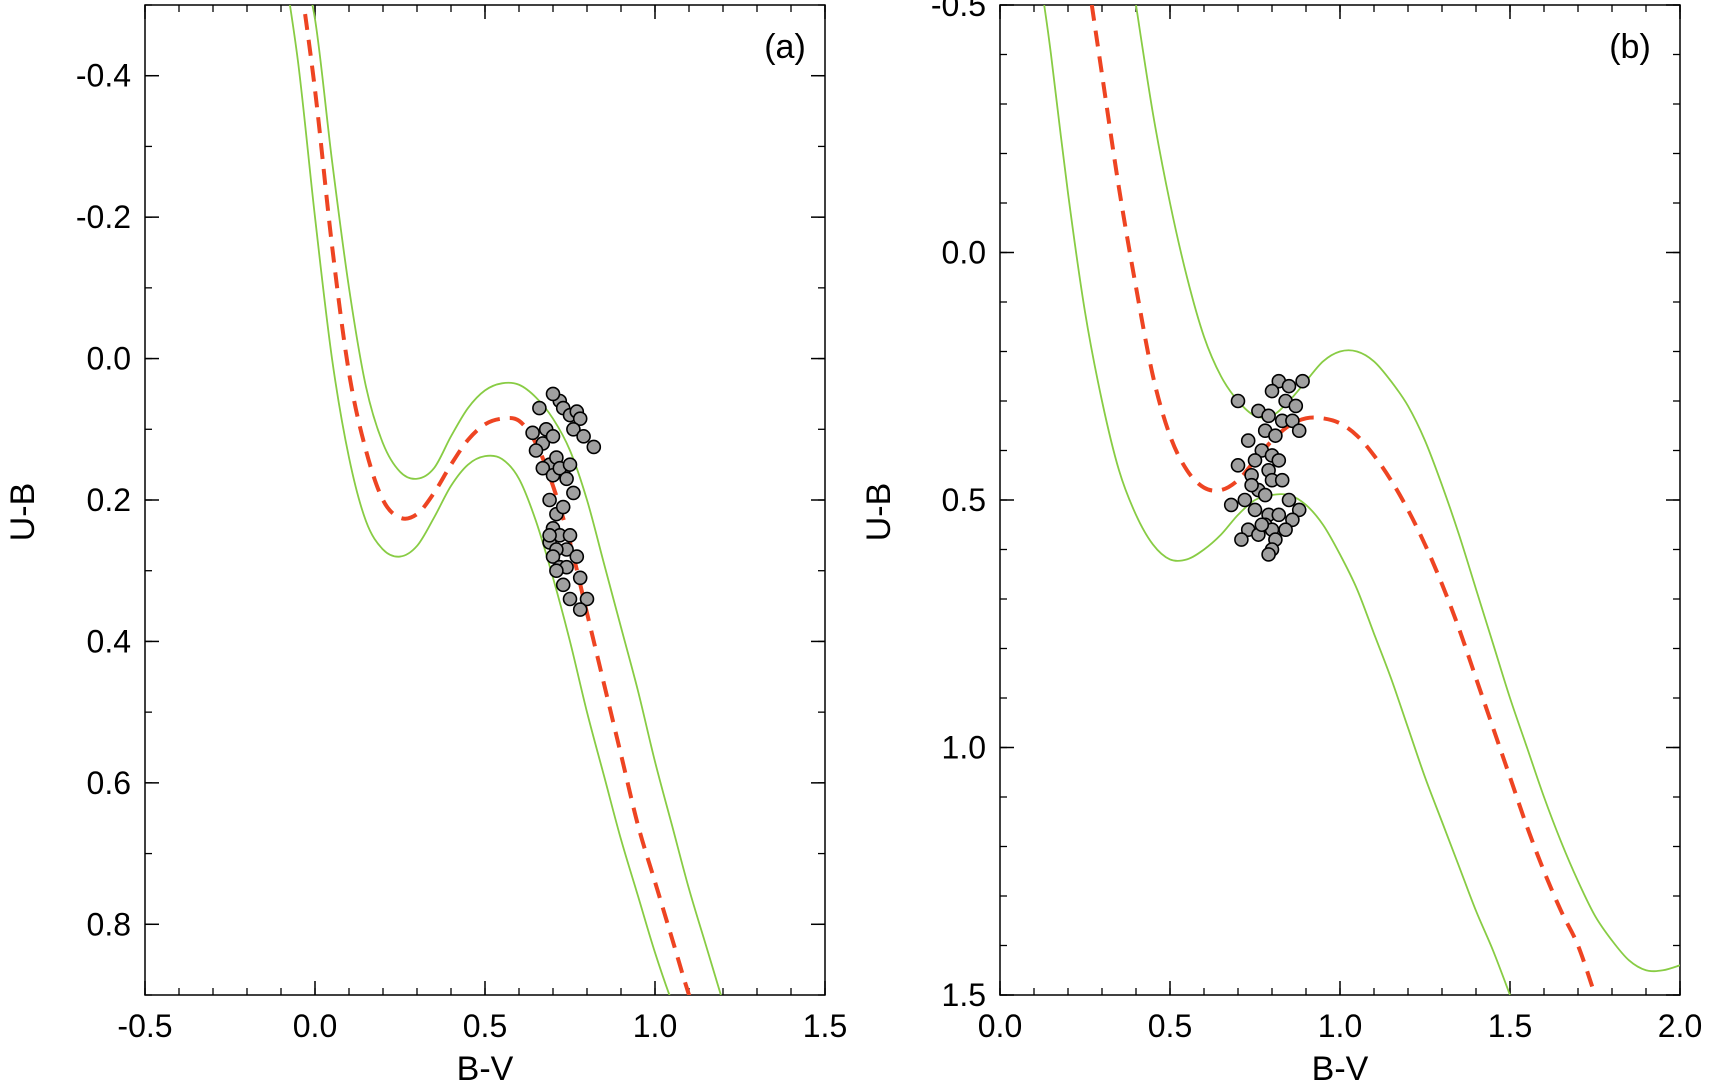 This screenshot has width=1716, height=1092. Describe the element at coordinates (1340, 1069) in the screenshot. I see `panel-b-x-axis-title: B-V` at that location.